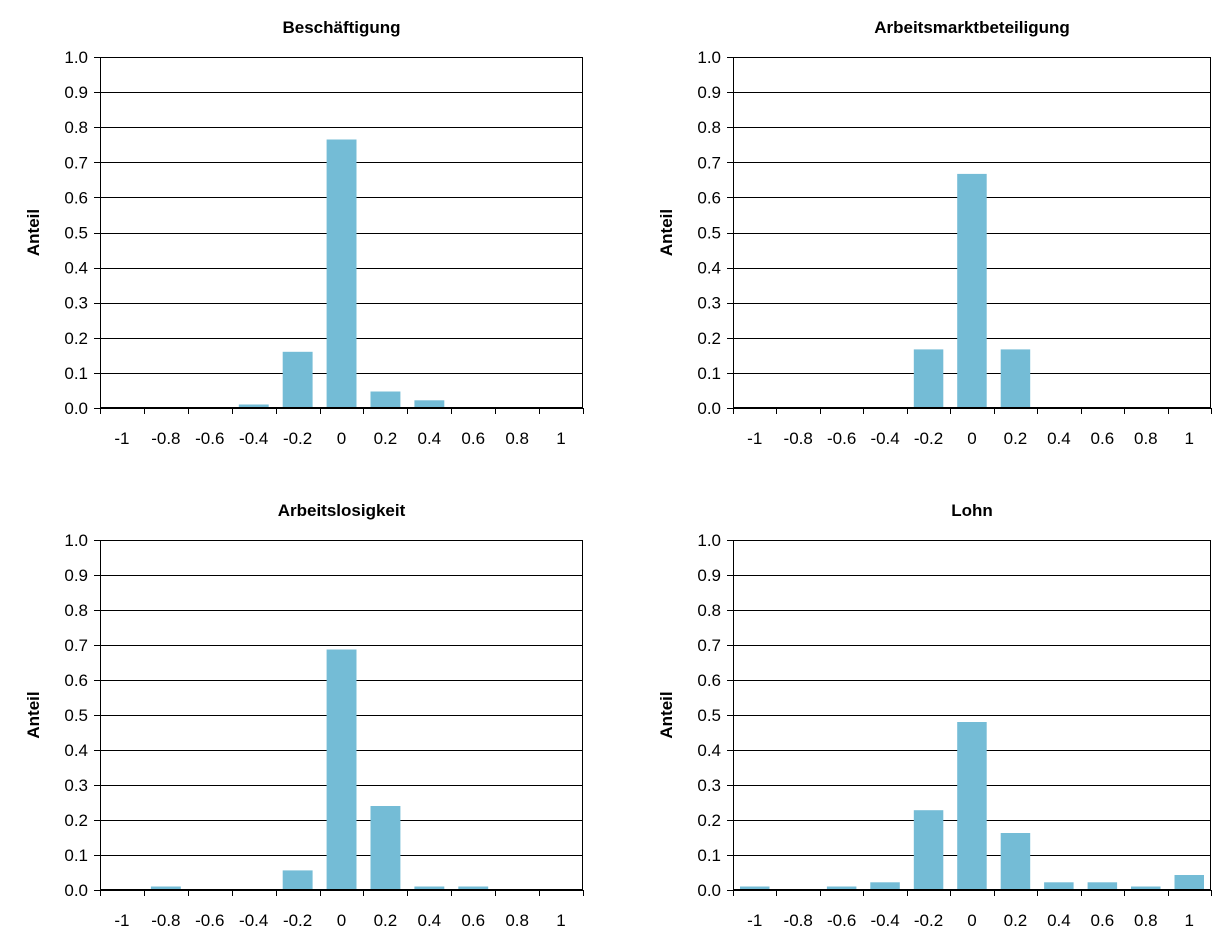 Image resolution: width=1213 pixels, height=936 pixels. What do you see at coordinates (342, 510) in the screenshot?
I see `chart-title: Arbeitslosigkeit` at bounding box center [342, 510].